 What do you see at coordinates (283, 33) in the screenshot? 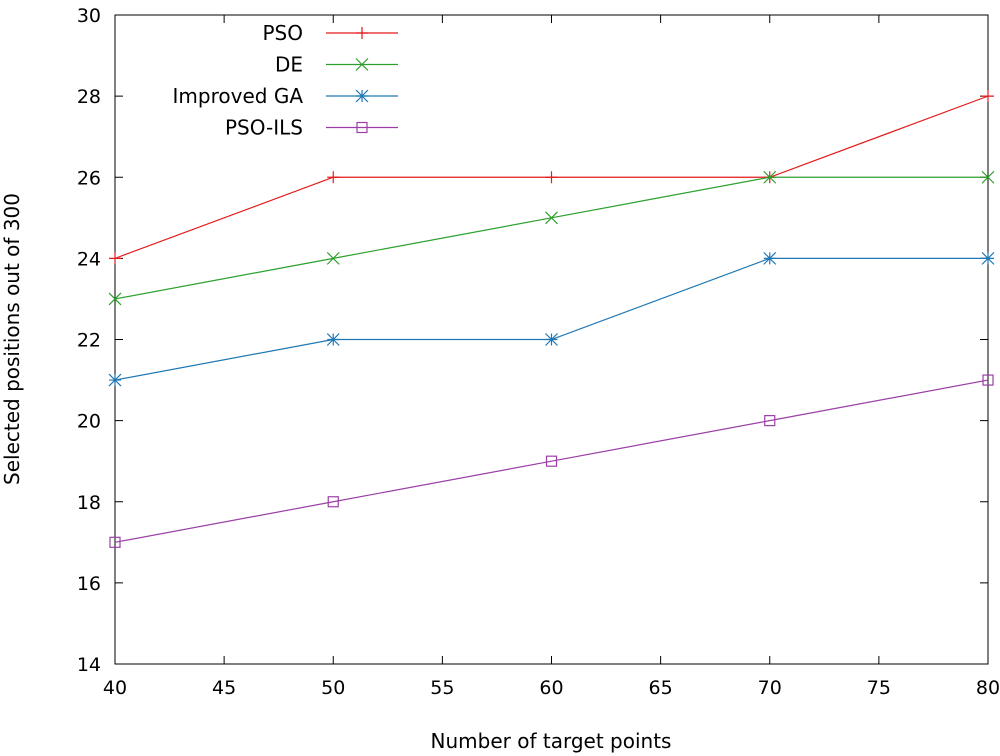
I see `legend-label-pso: PSO` at bounding box center [283, 33].